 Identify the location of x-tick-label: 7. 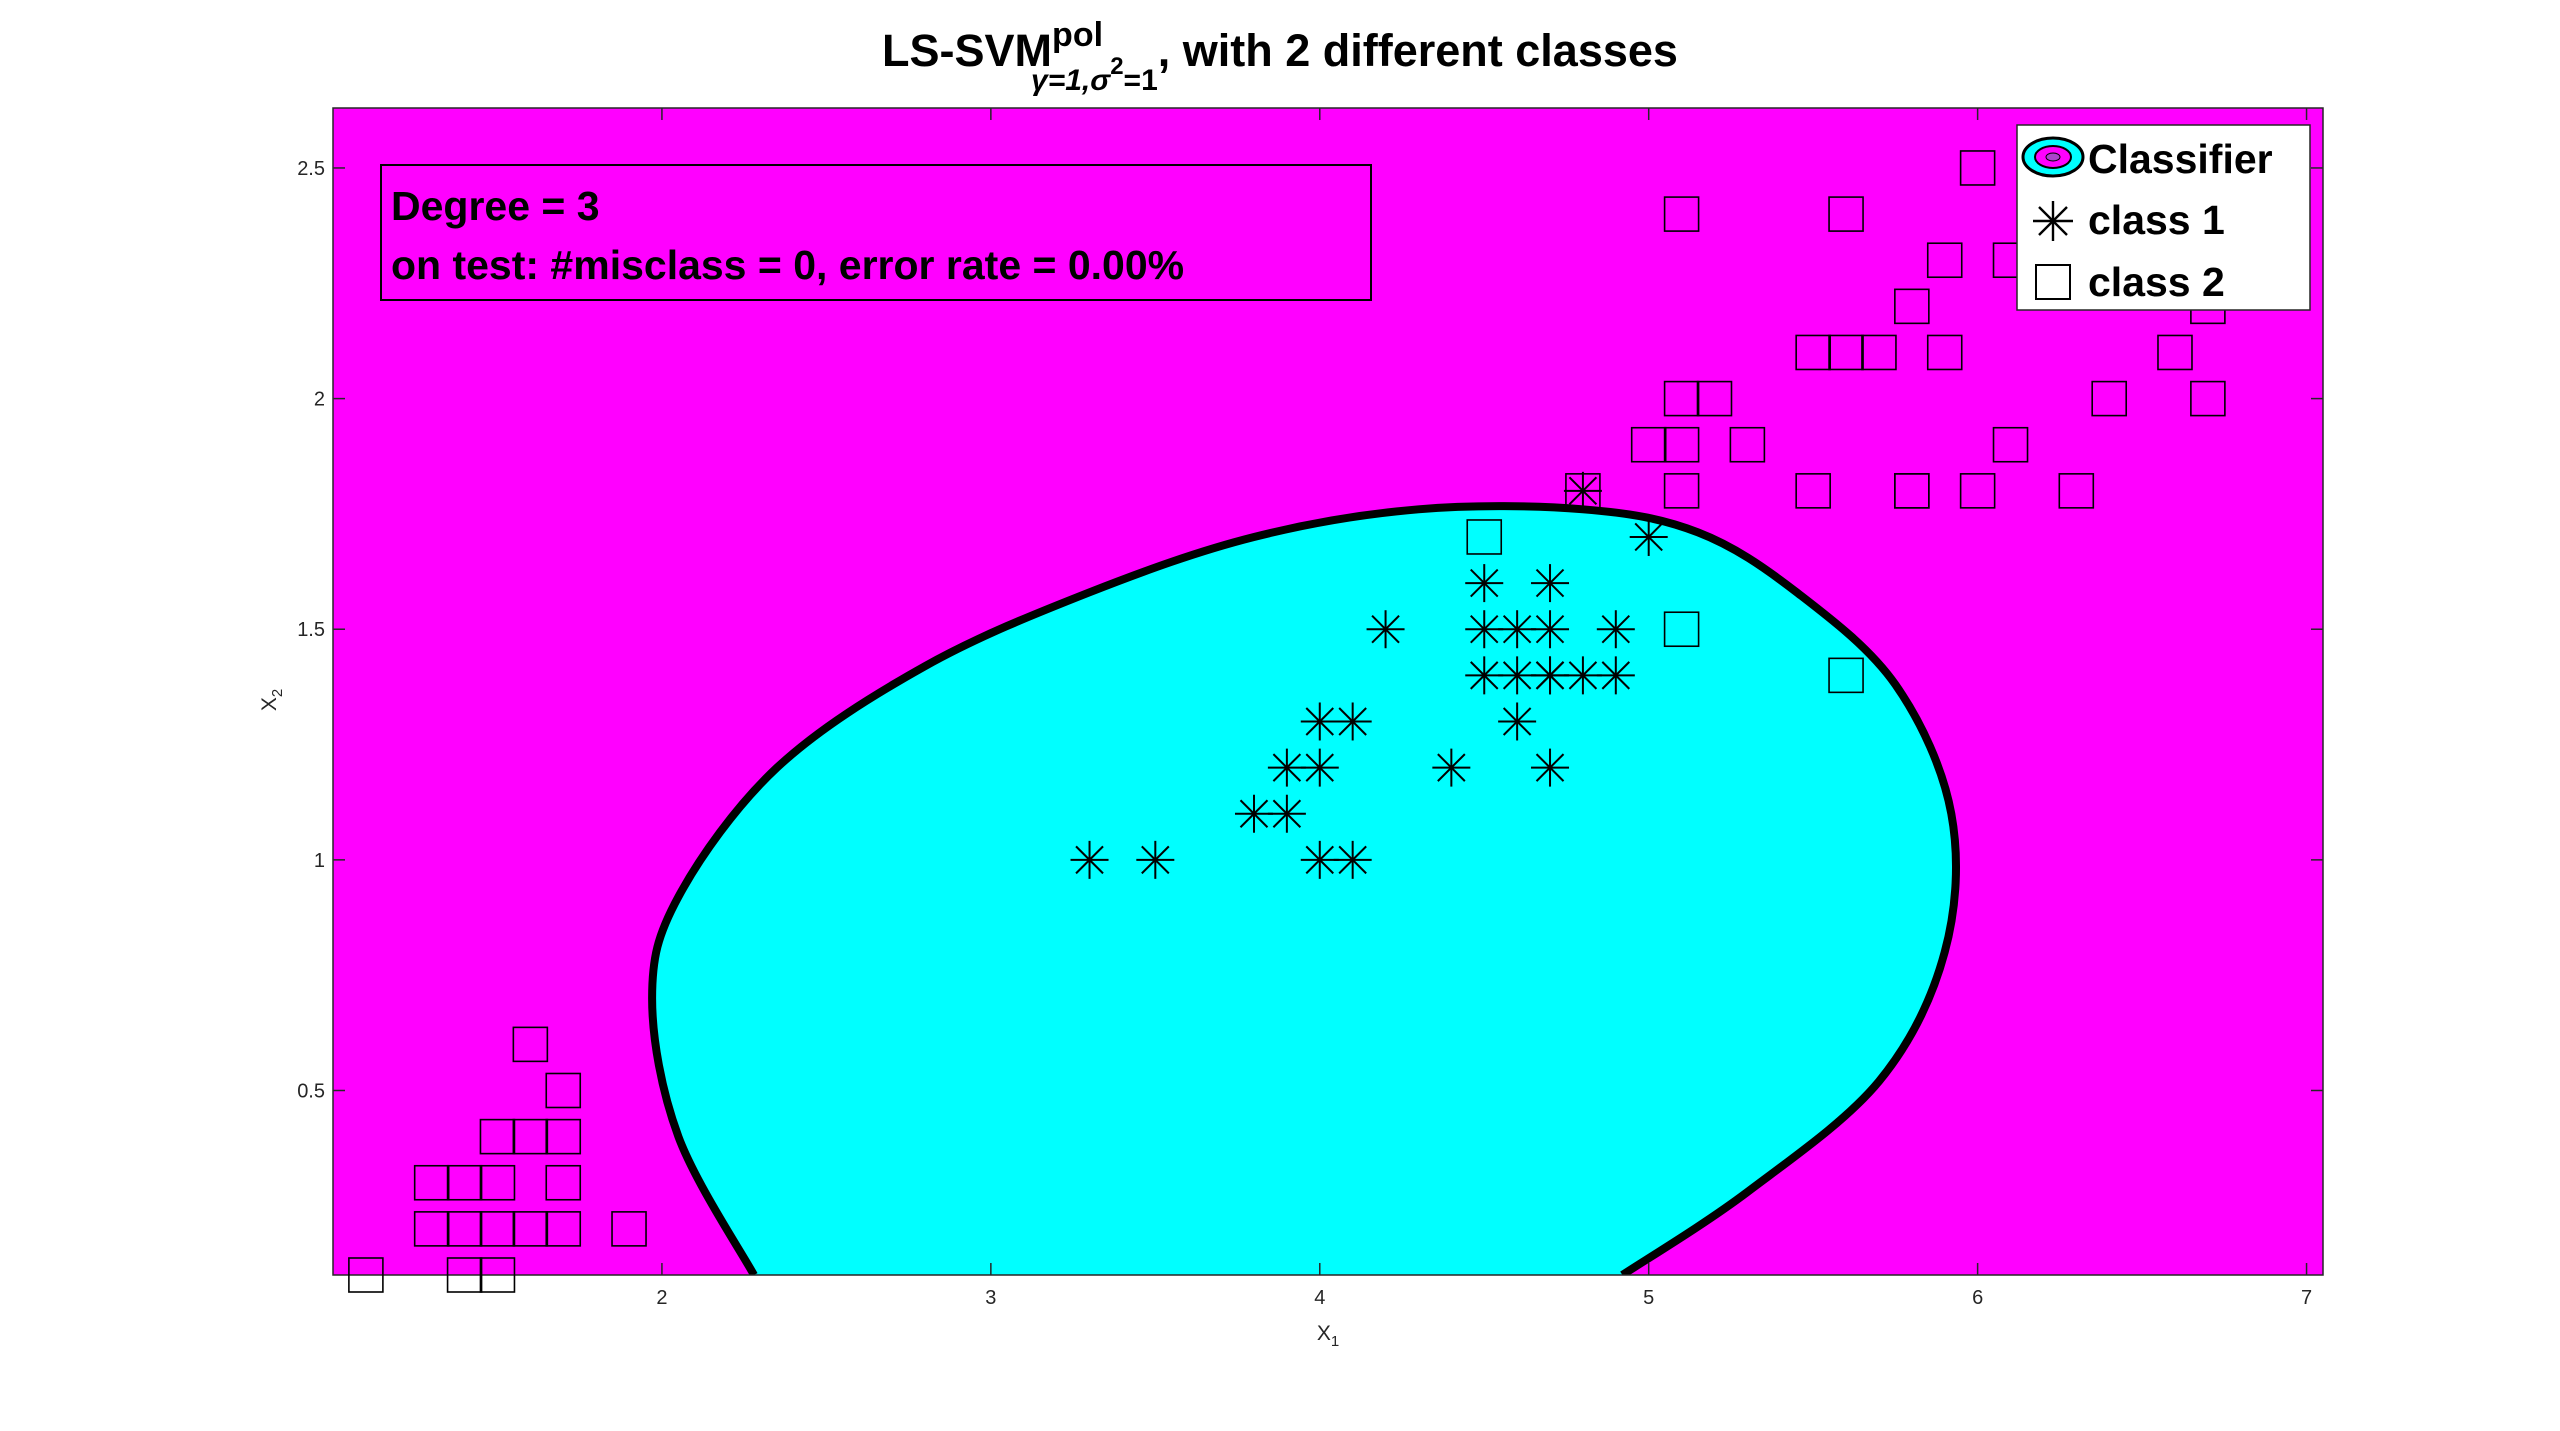
(2306, 1298).